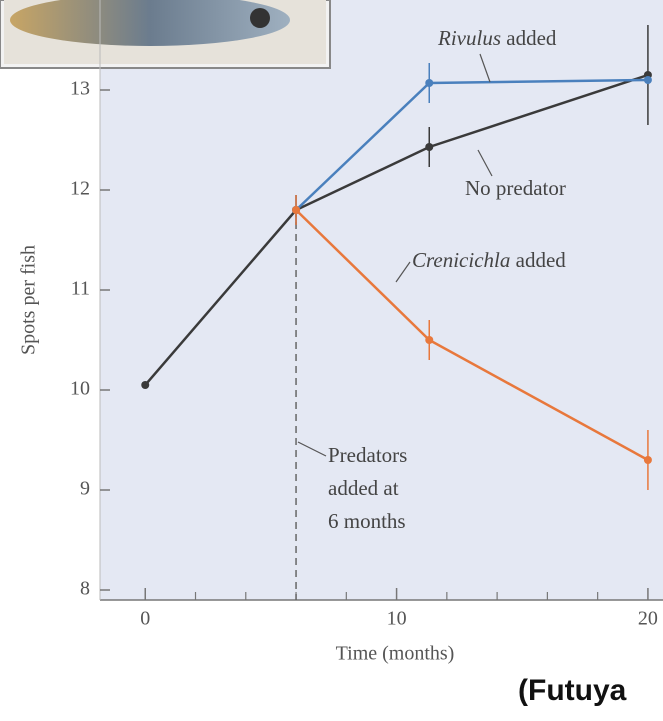 The image size is (663, 721). I want to click on y-axis-label: Spots per fish, so click(29, 300).